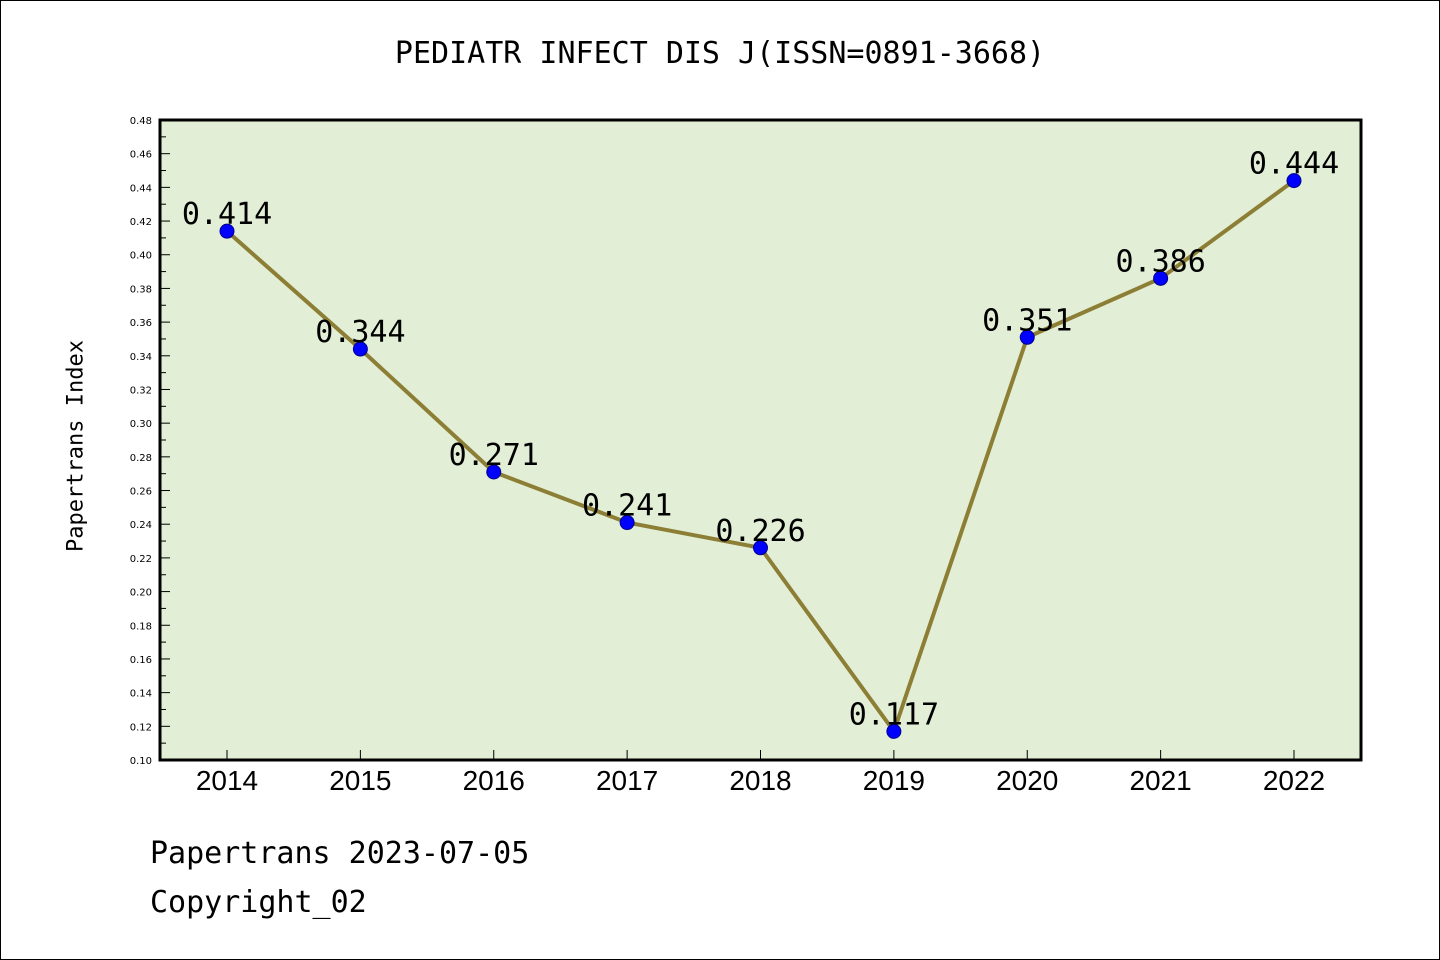  I want to click on y-tick-label: 0.22, so click(141, 559).